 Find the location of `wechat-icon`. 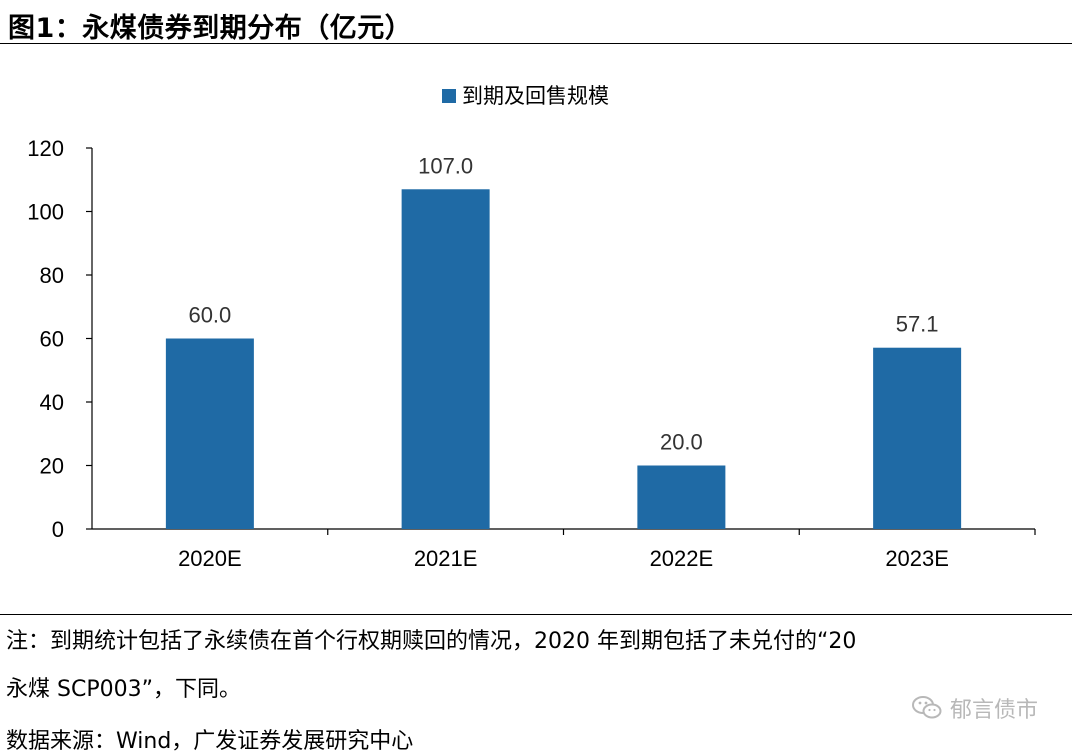

wechat-icon is located at coordinates (926, 707).